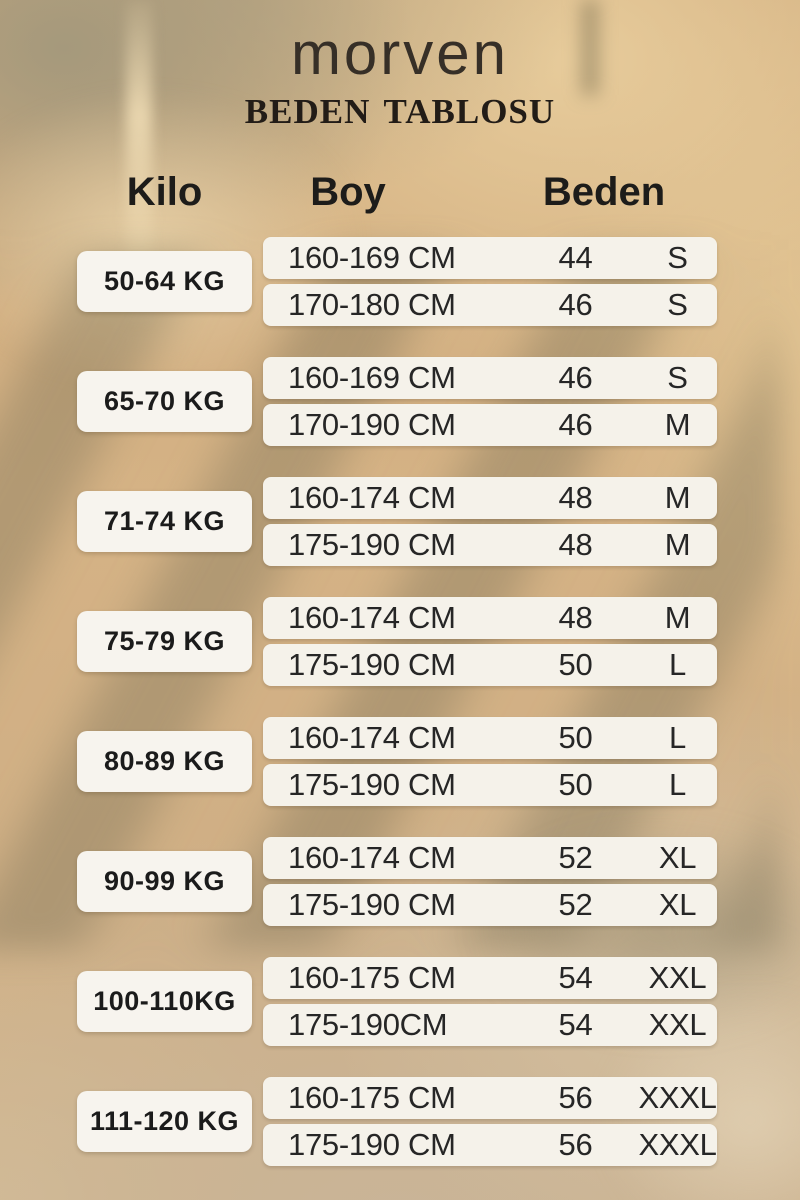 The image size is (800, 1200). I want to click on height-rows: 160-174 CM 48 M 175-190 CM 48 M, so click(490, 521).